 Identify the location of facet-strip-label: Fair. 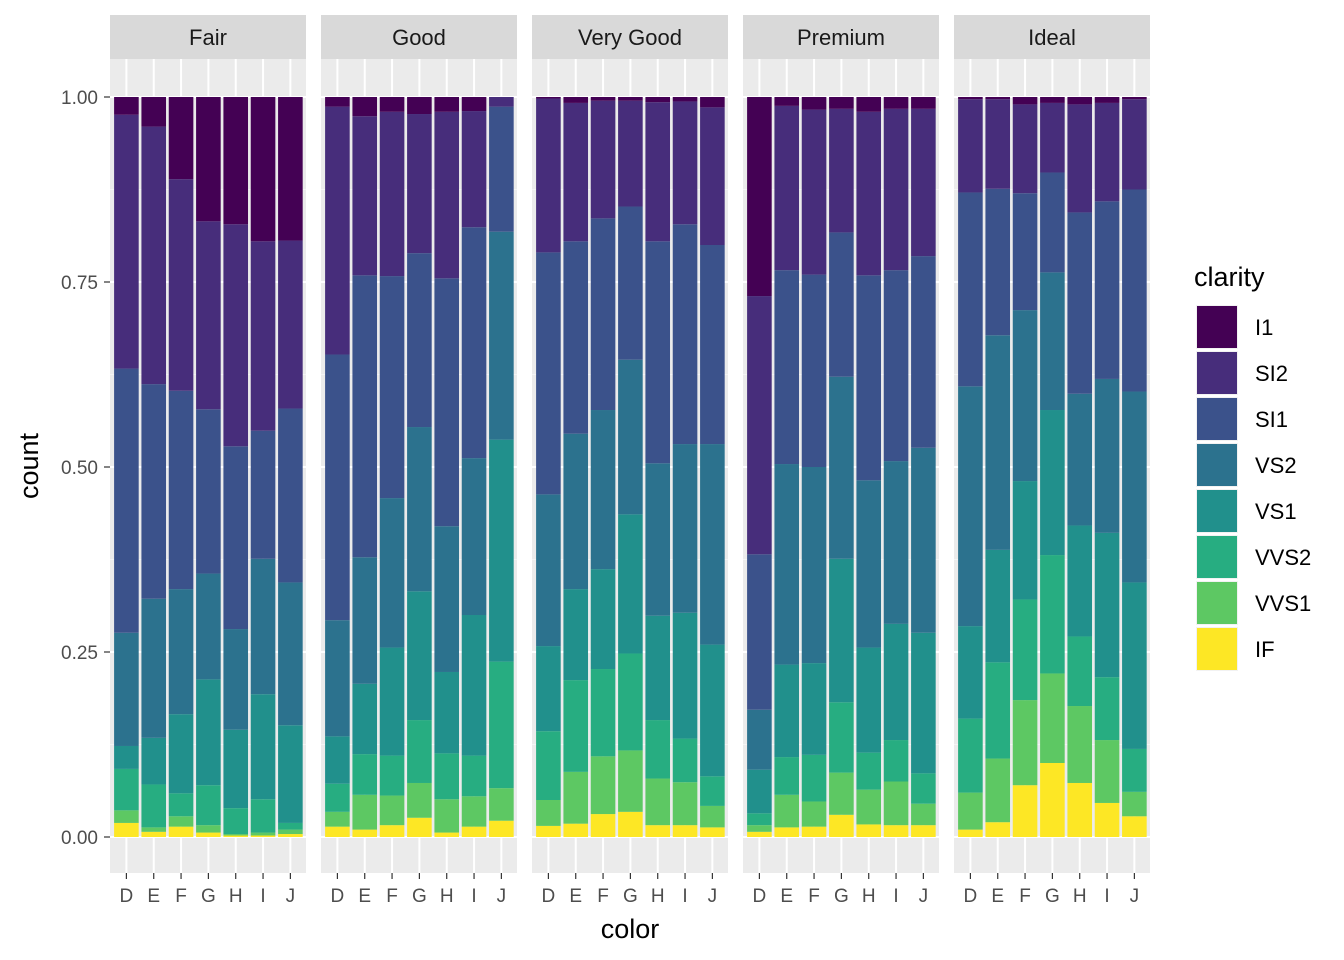
(208, 37).